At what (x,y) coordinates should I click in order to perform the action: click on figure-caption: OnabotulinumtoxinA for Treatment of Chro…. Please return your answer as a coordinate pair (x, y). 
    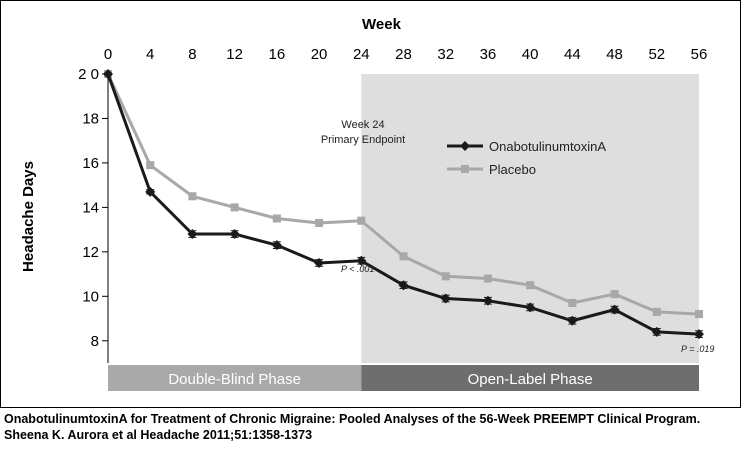
    Looking at the image, I should click on (352, 427).